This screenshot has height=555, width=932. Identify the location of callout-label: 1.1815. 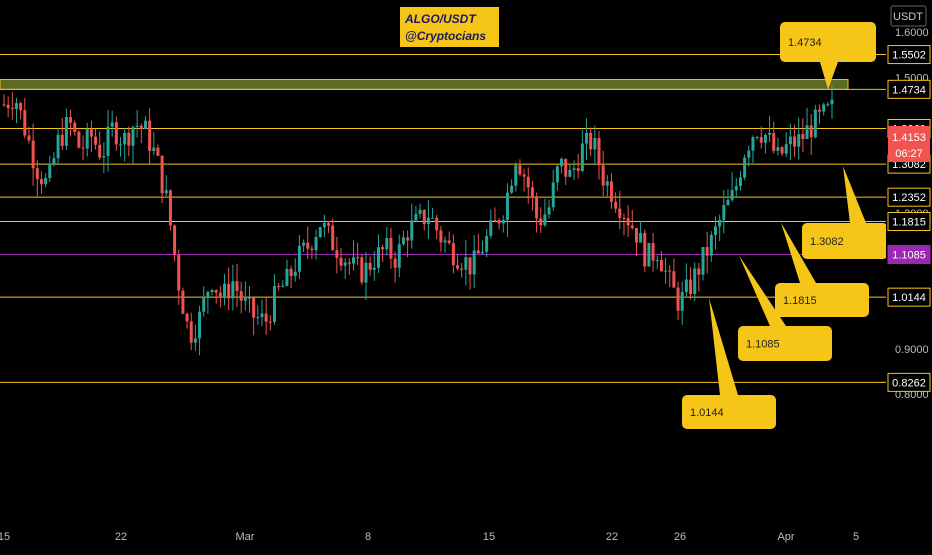
(800, 301).